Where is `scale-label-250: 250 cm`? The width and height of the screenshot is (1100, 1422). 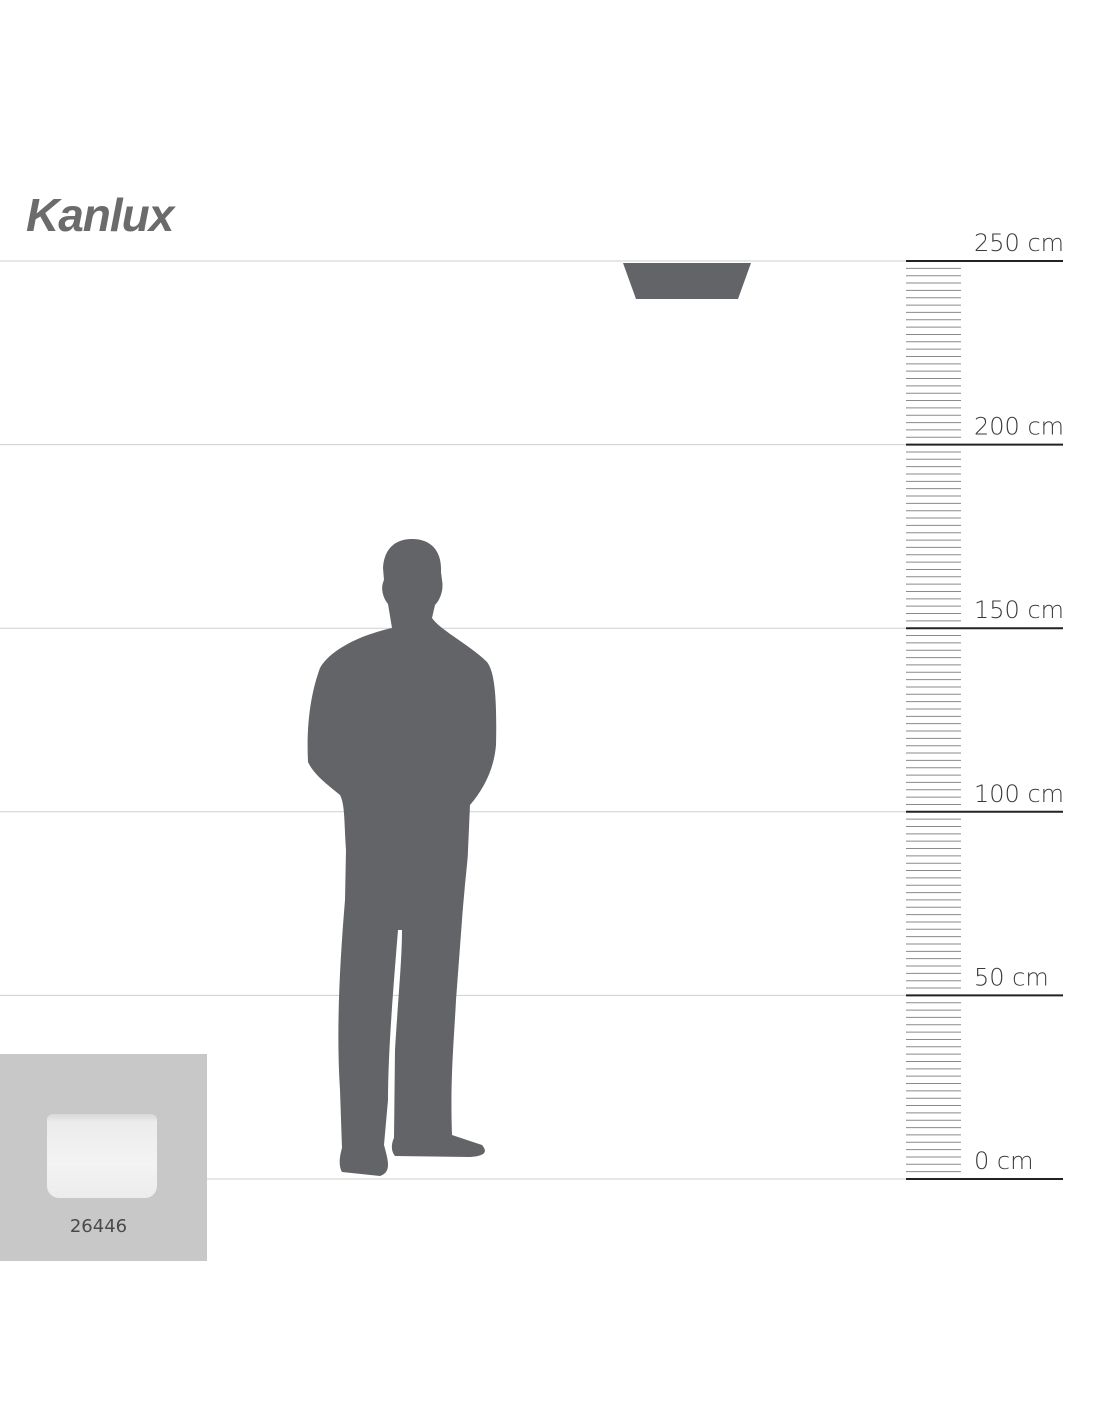 scale-label-250: 250 cm is located at coordinates (1019, 243).